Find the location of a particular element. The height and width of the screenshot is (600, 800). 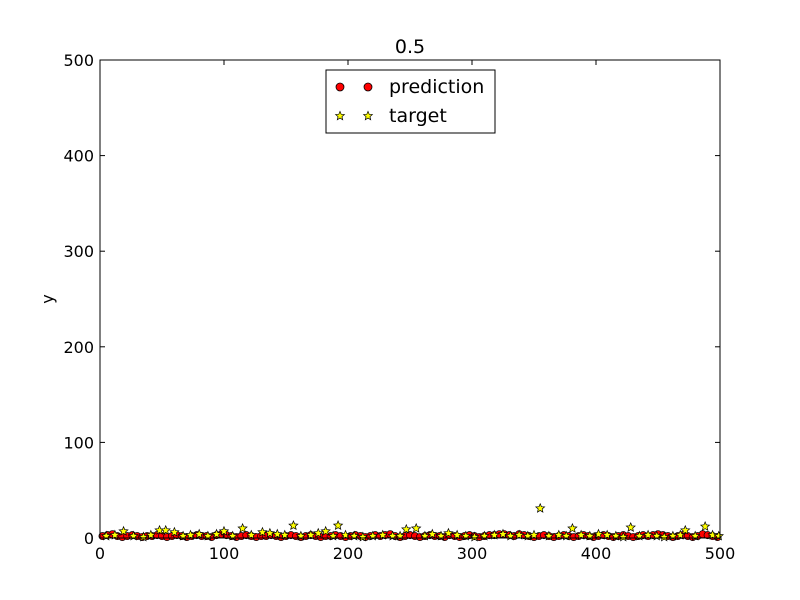

legend-prediction-label: prediction is located at coordinates (436, 87).